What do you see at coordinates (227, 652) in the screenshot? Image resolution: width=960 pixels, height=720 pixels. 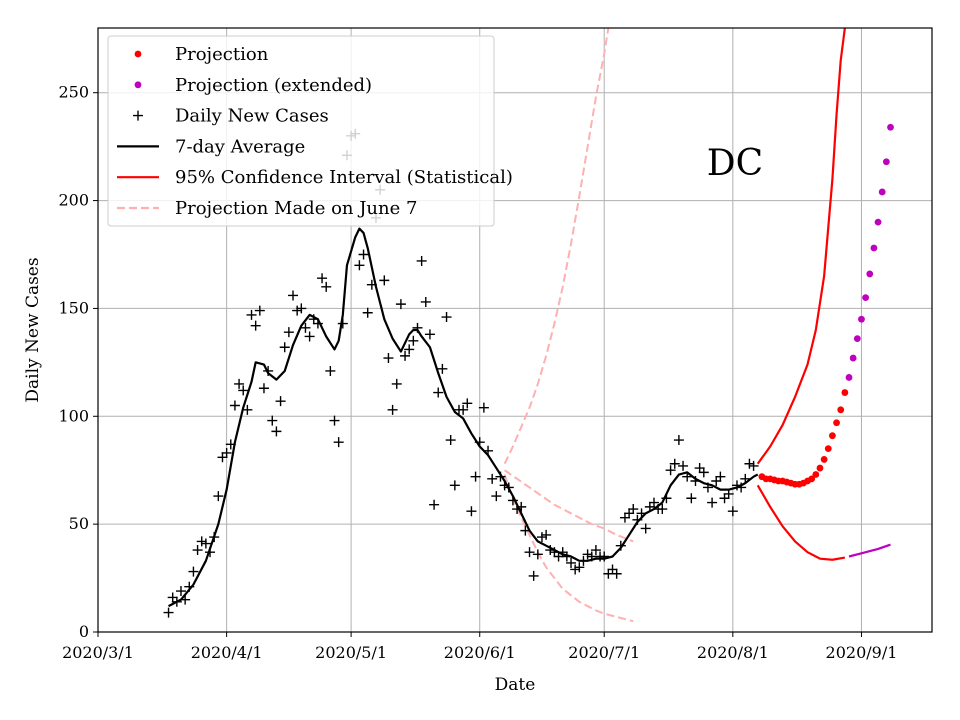 I see `x-tick-label: 2020/4/1` at bounding box center [227, 652].